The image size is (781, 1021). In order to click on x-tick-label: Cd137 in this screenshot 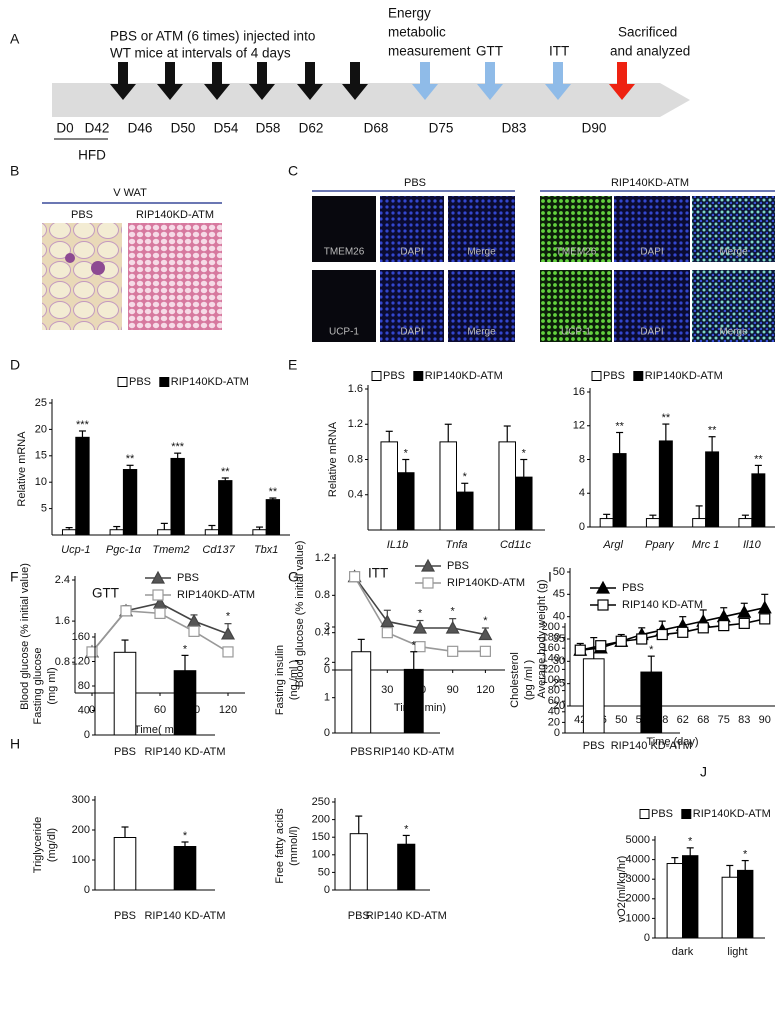, I will do `click(218, 550)`.